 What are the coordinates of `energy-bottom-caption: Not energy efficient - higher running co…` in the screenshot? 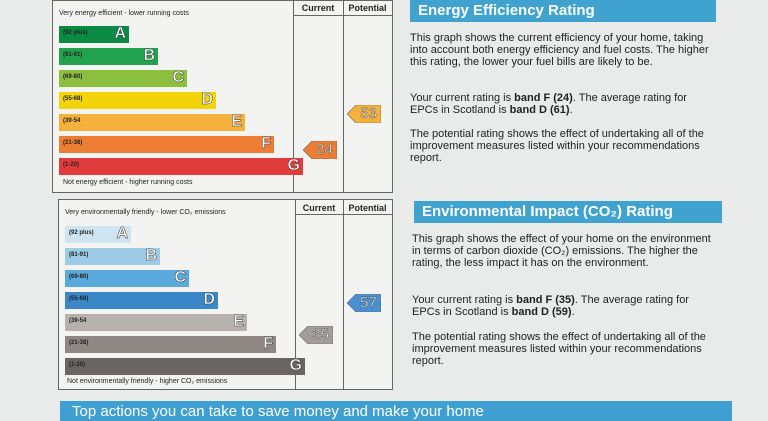 It's located at (128, 182).